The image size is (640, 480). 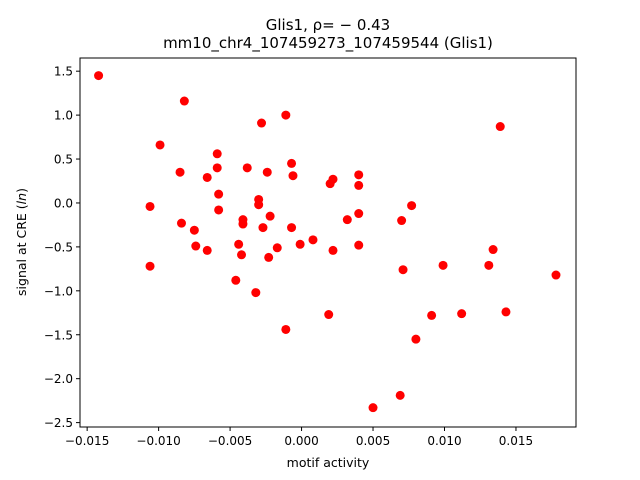 What do you see at coordinates (301, 441) in the screenshot?
I see `x-tick-label: 0.000` at bounding box center [301, 441].